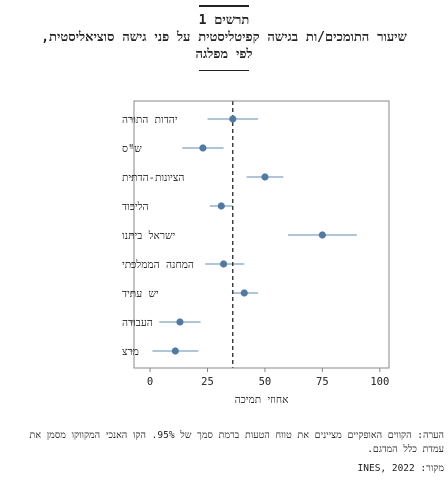 The image size is (448, 483). What do you see at coordinates (158, 265) in the screenshot?
I see `y-tick-label: המחנה הממלכתי` at bounding box center [158, 265].